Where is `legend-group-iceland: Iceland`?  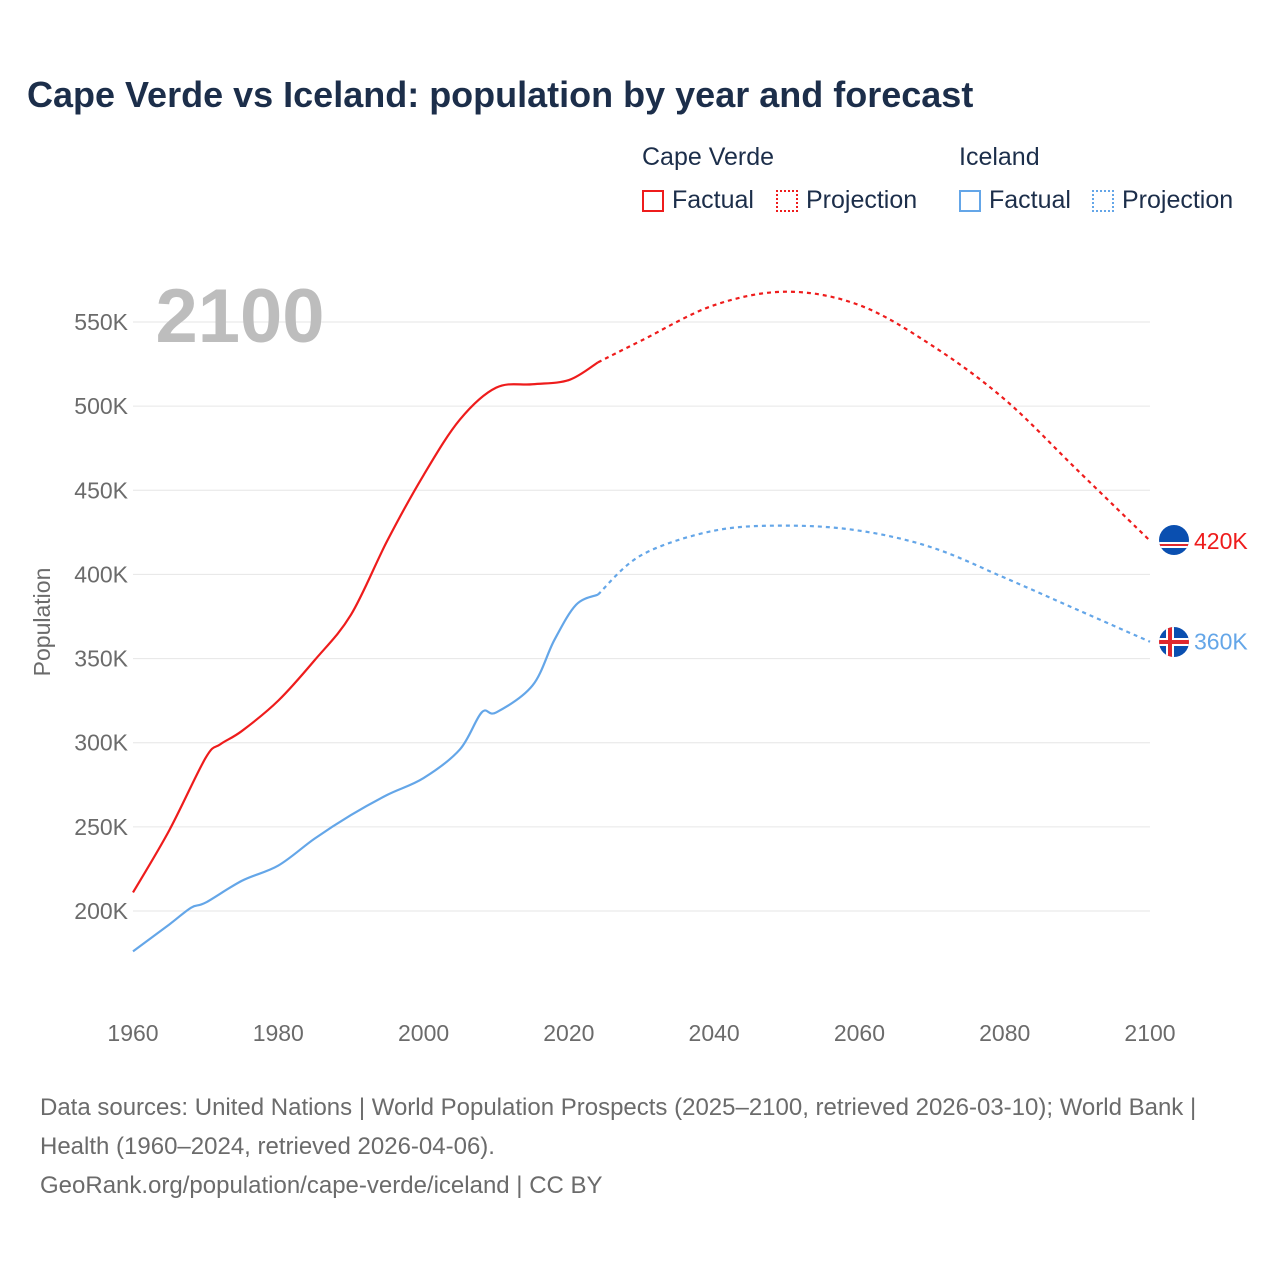
legend-group-iceland: Iceland is located at coordinates (999, 157).